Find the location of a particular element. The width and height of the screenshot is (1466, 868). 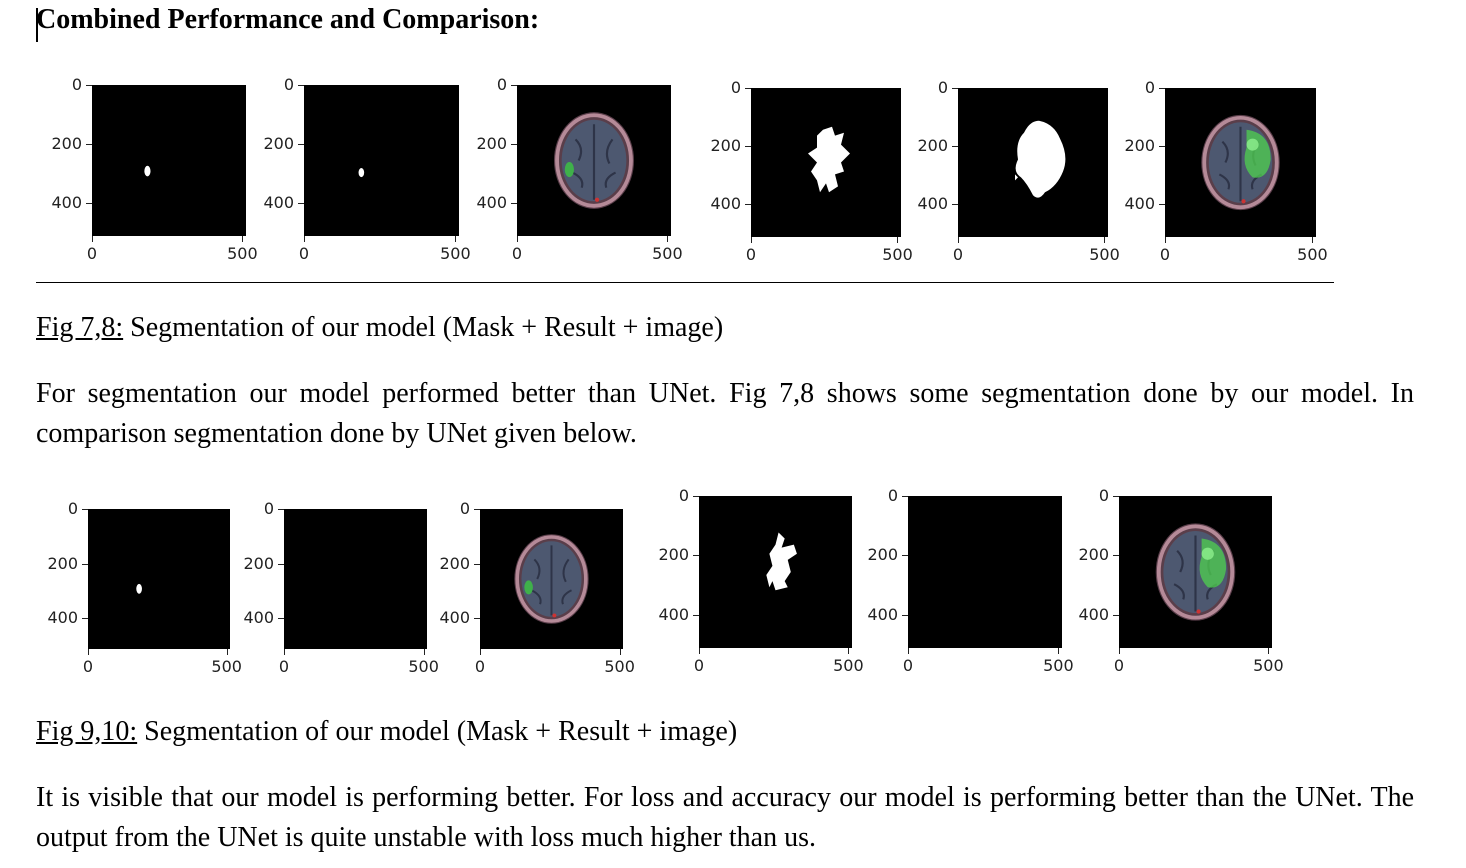

mri-image-tumor-graphic is located at coordinates (1195, 572).